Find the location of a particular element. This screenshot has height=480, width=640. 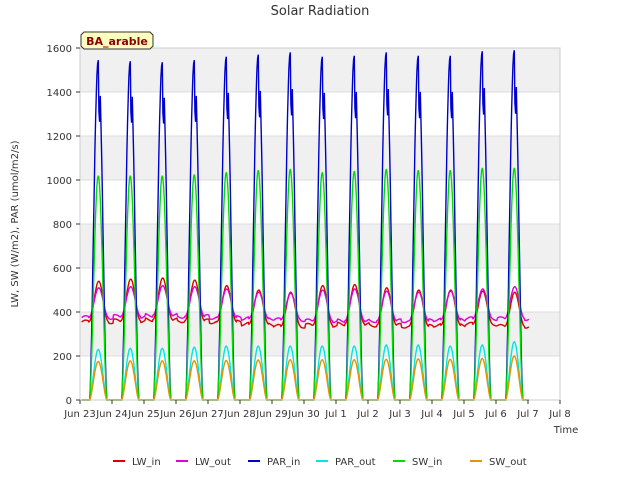

y-tick-label: 0 is located at coordinates (69, 401).